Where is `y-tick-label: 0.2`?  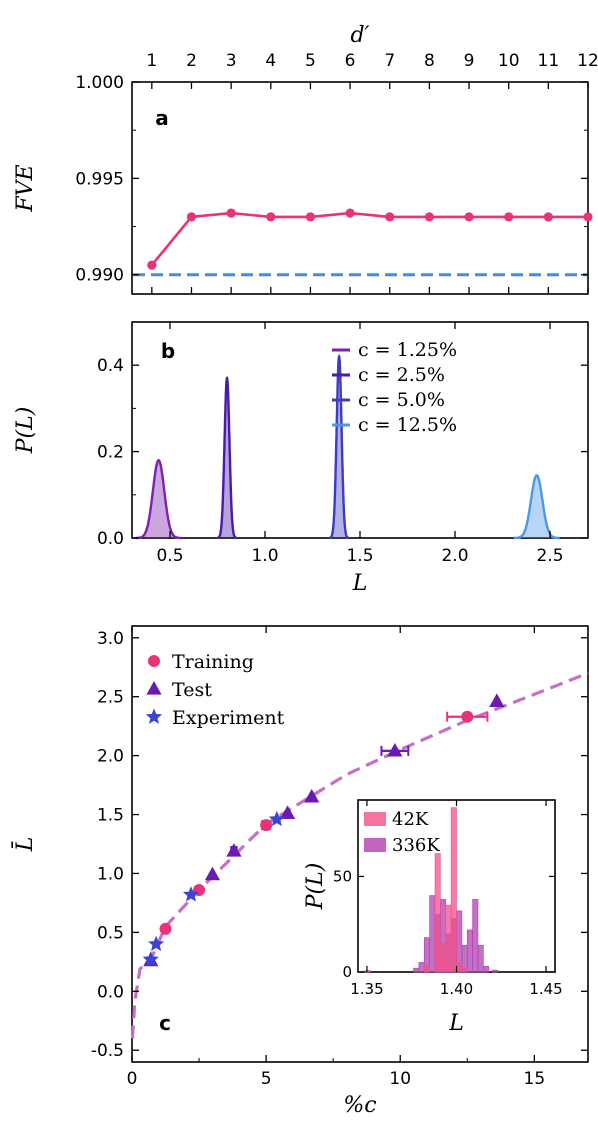
y-tick-label: 0.2 is located at coordinates (110, 453).